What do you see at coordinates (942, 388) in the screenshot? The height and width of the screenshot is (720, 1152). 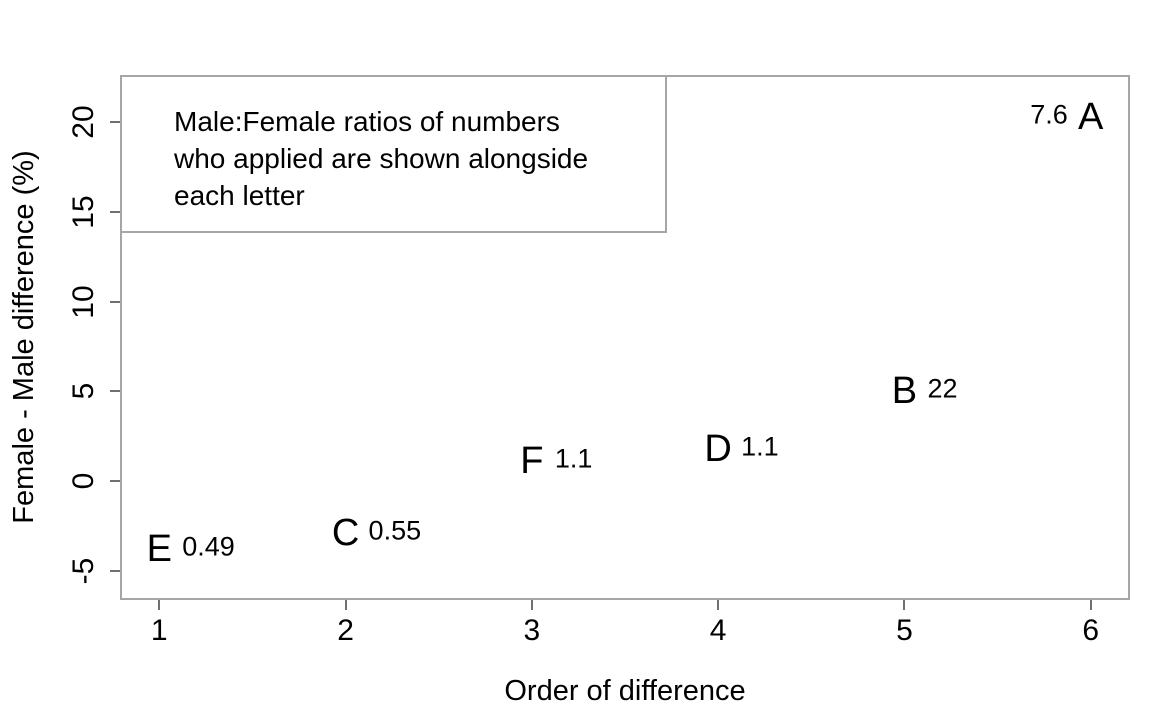 I see `point-ratio-label-B: 22` at bounding box center [942, 388].